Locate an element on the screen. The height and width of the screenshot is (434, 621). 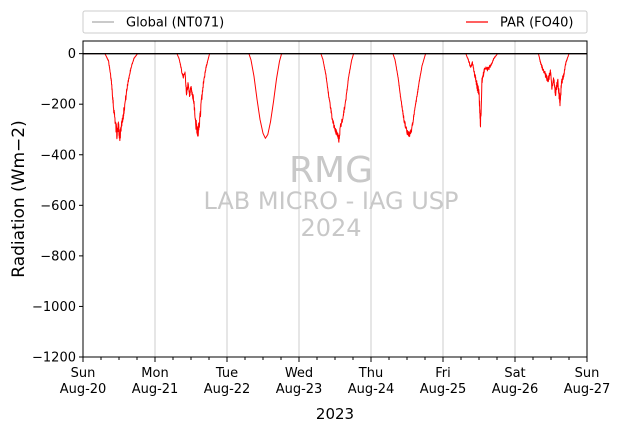
legend: Global (NT071) PAR (FO40) is located at coordinates (335, 22).